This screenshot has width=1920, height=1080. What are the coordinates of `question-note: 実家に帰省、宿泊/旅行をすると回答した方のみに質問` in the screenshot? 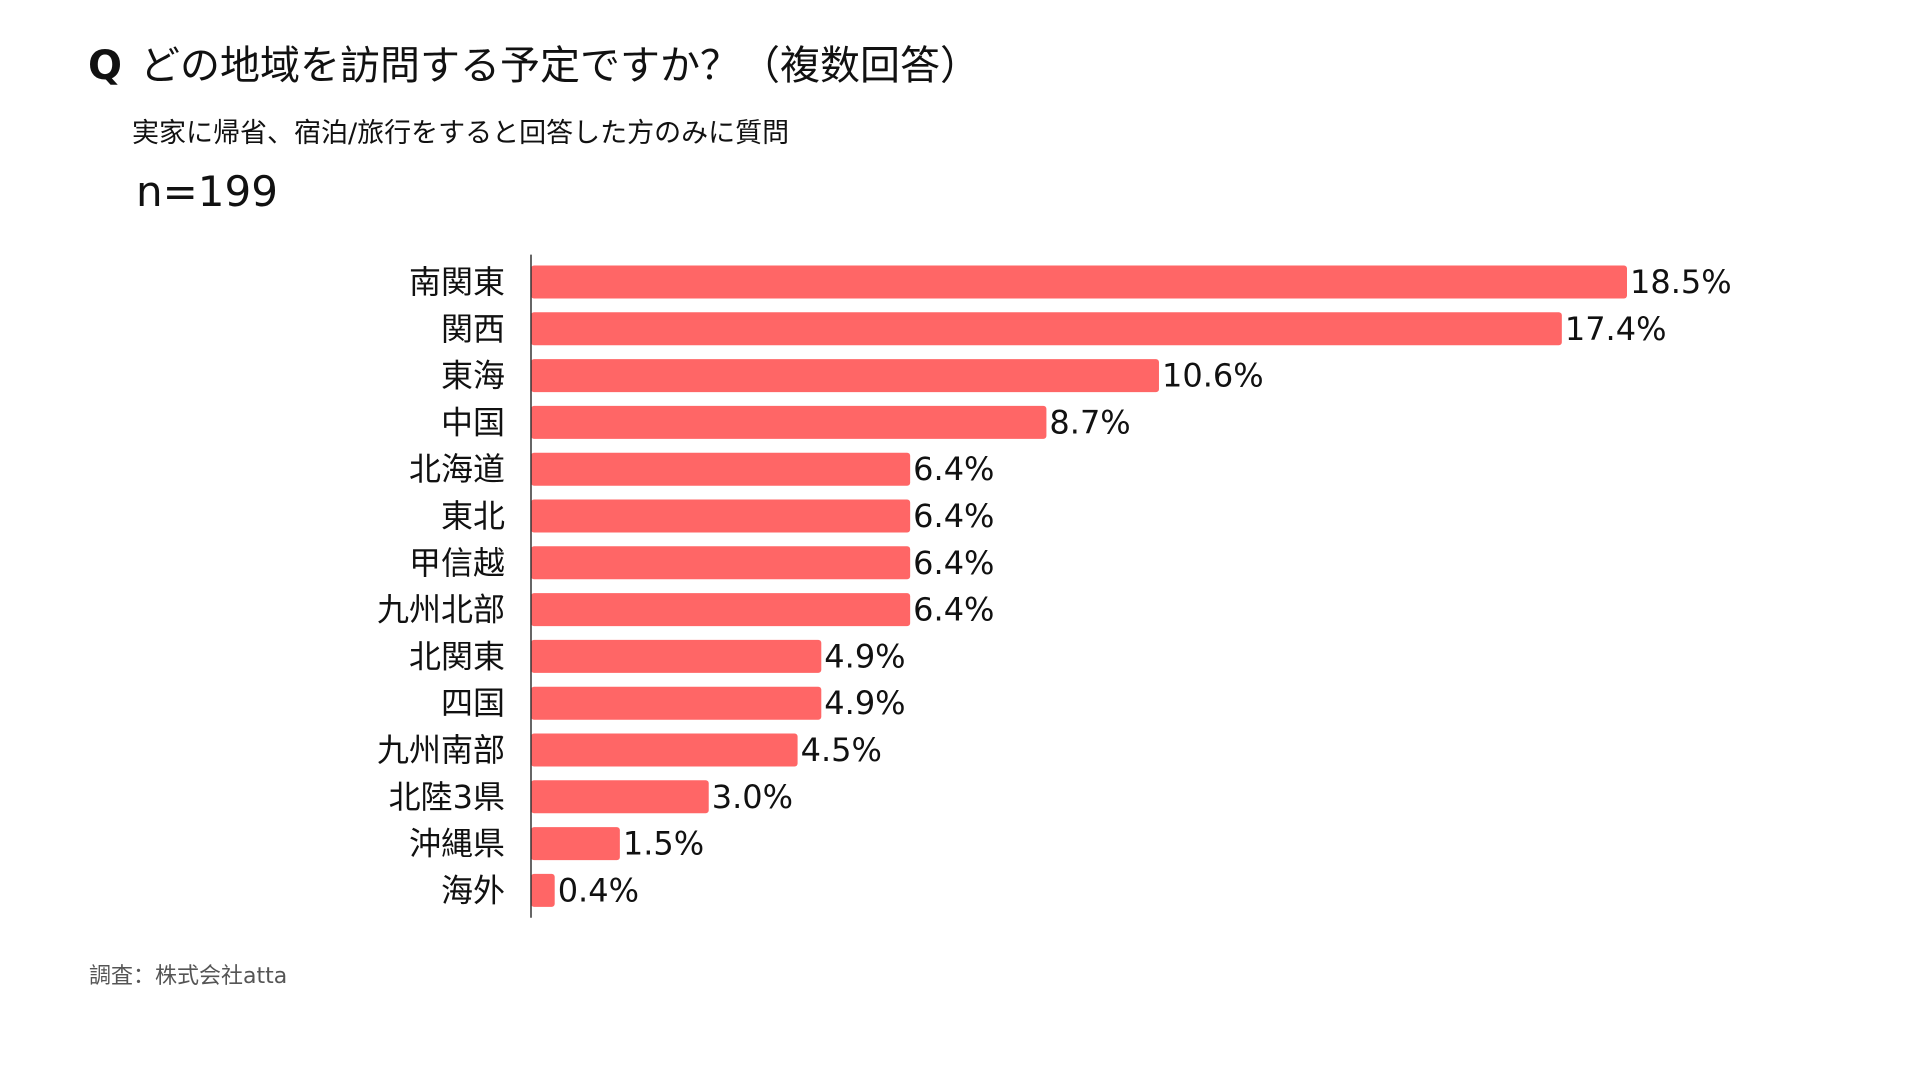 It's located at (461, 133).